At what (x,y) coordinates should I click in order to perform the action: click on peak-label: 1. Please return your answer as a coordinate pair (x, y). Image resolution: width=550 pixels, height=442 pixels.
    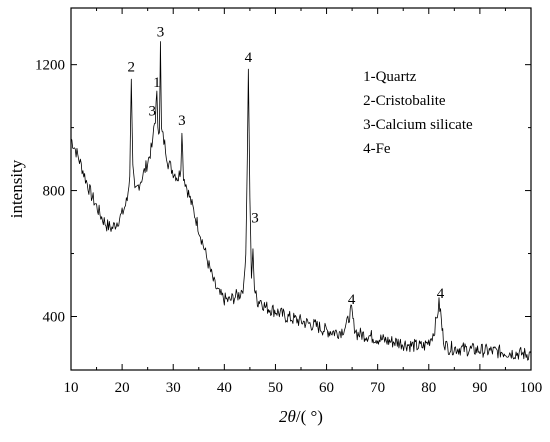
    Looking at the image, I should click on (157, 83).